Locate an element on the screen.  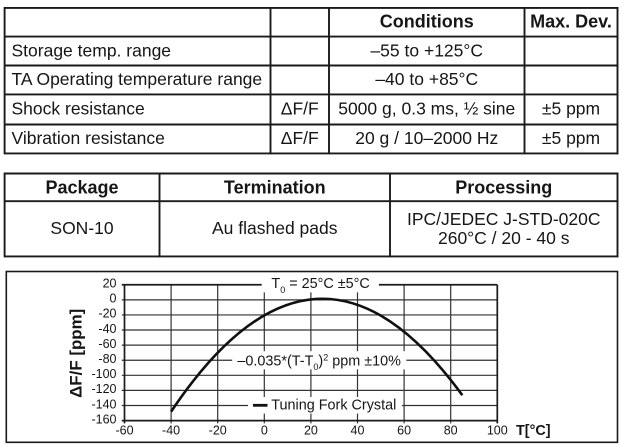
svg-text: T[°C] is located at coordinates (533, 431).